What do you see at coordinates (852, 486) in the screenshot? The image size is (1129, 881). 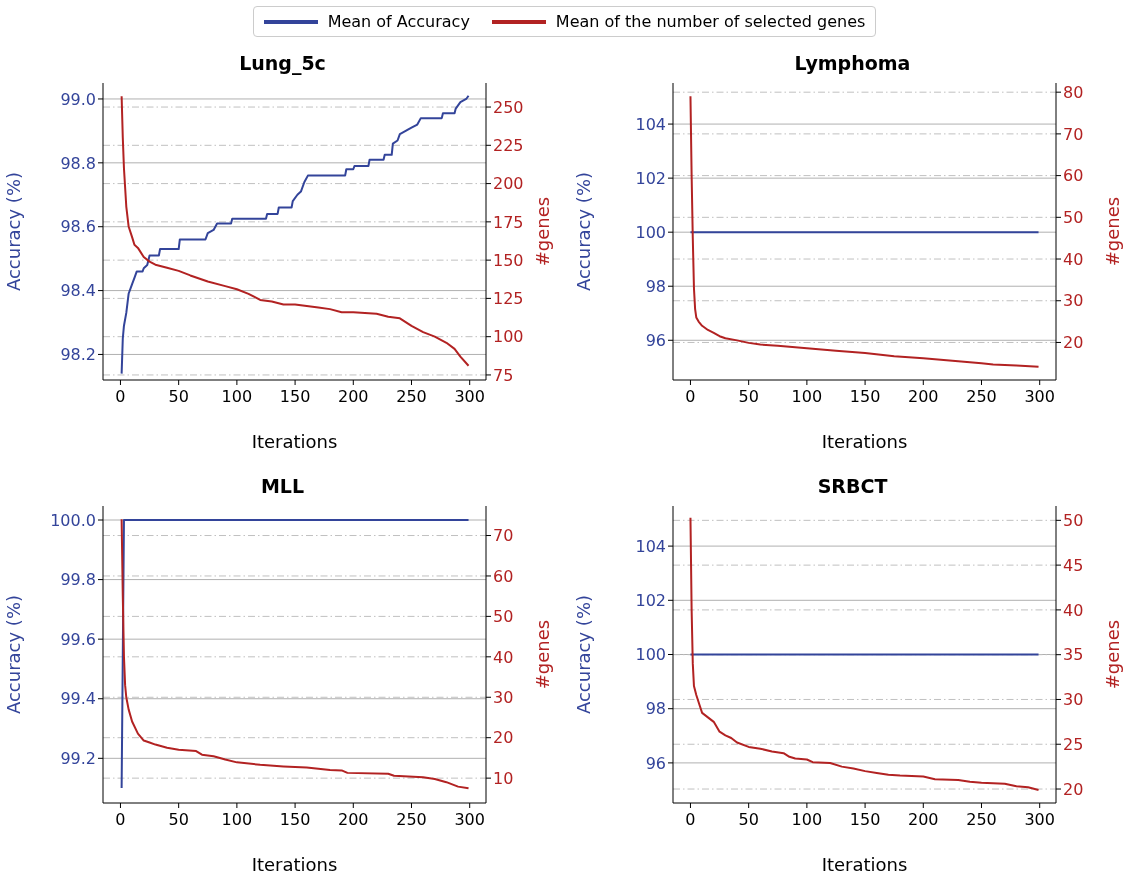 I see `chart-title: SRBCT` at bounding box center [852, 486].